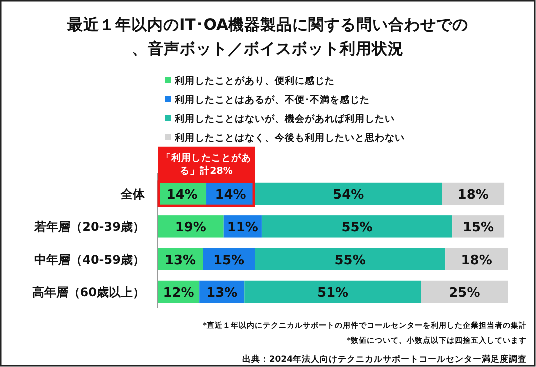 This screenshot has height=367, width=536. I want to click on data-label: 12%, so click(178, 293).